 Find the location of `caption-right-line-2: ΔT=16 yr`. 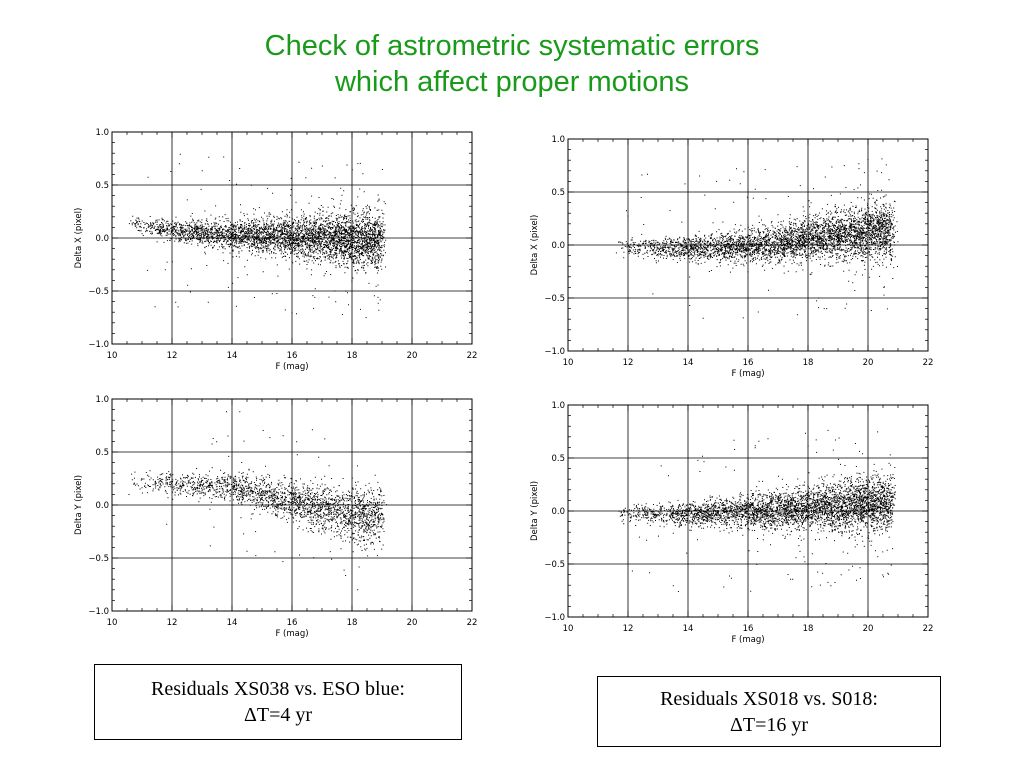

caption-right-line-2: ΔT=16 yr is located at coordinates (769, 724).